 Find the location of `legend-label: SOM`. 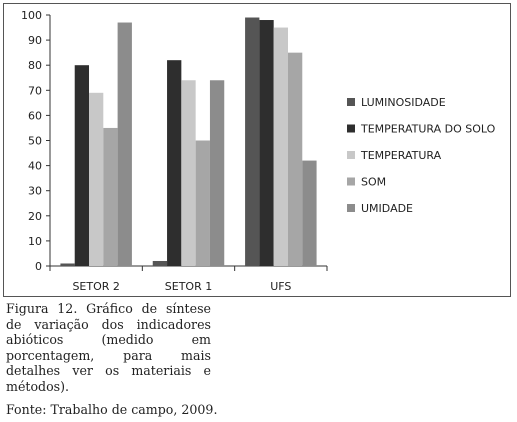

legend-label: SOM is located at coordinates (373, 182).